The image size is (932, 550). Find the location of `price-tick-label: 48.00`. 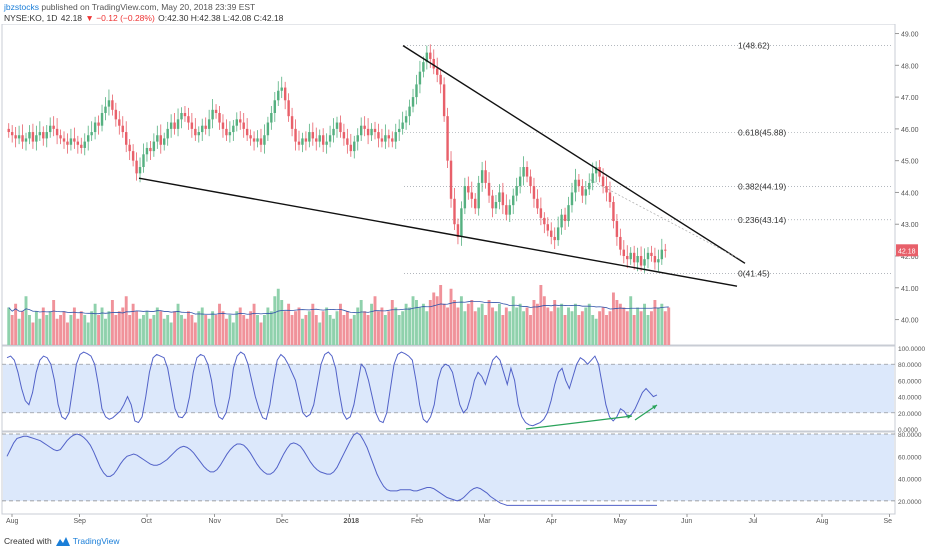

price-tick-label: 48.00 is located at coordinates (910, 66).